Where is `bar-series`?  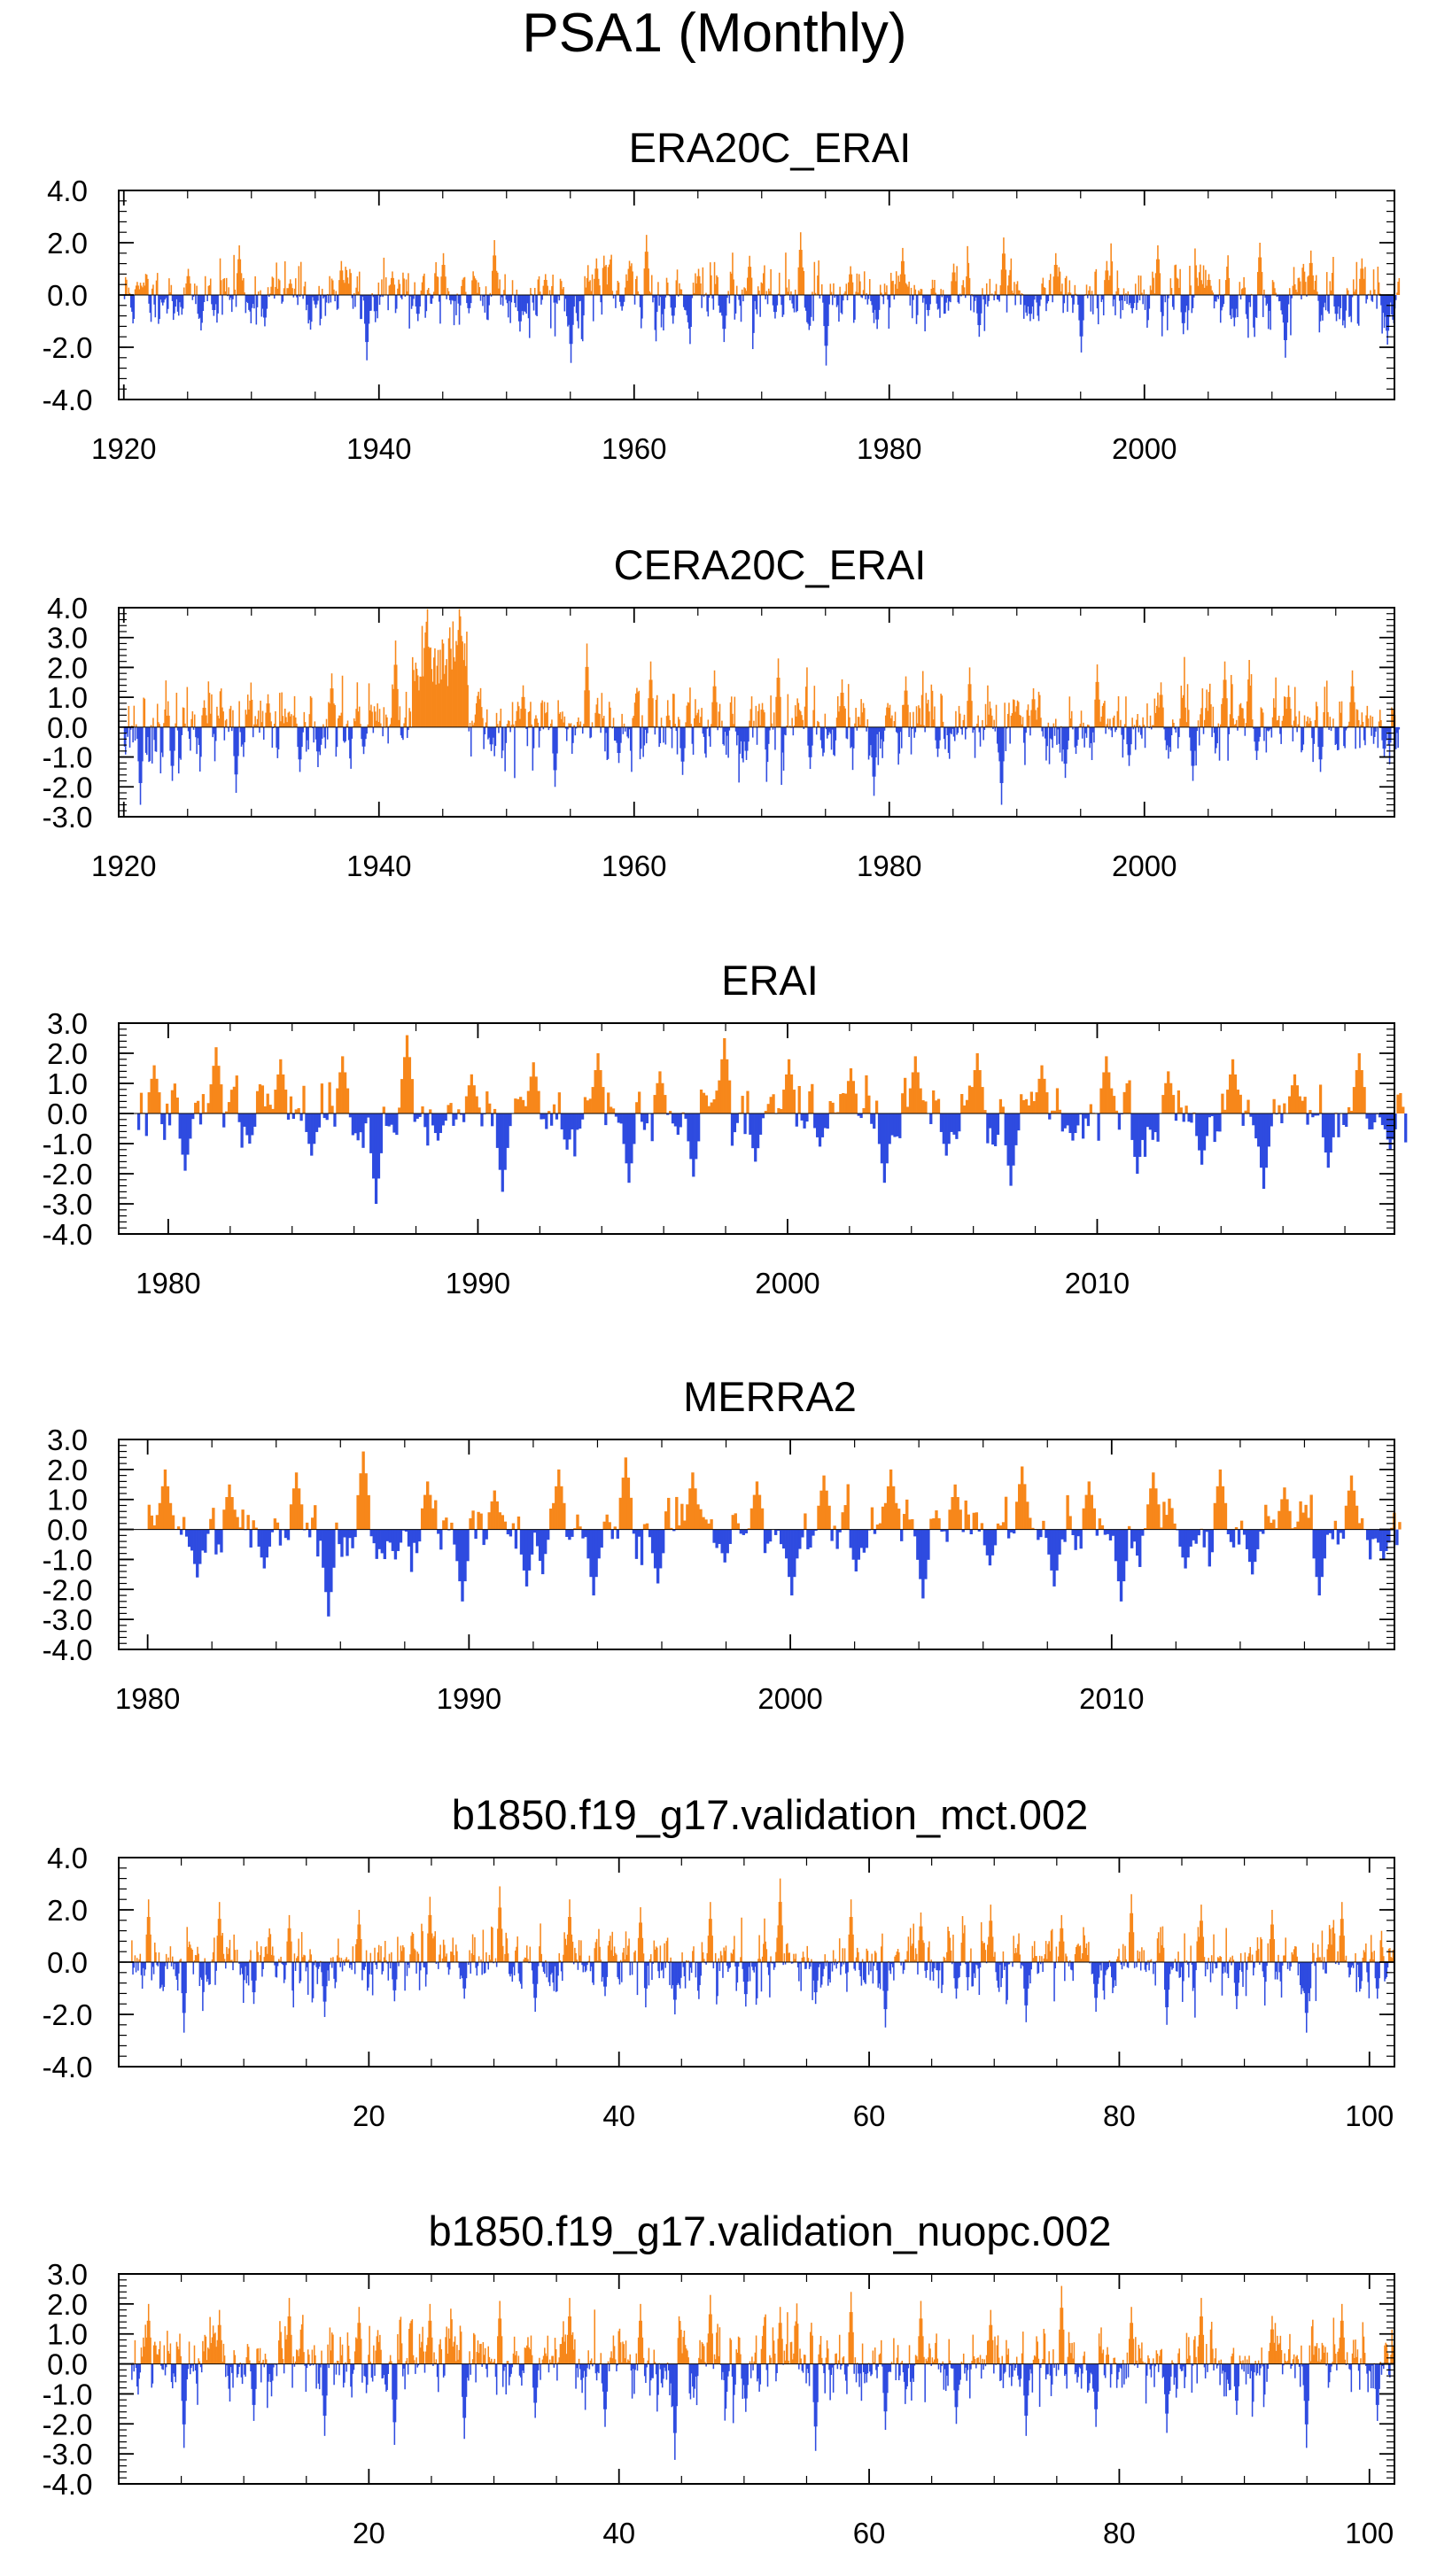 bar-series is located at coordinates (772, 1119).